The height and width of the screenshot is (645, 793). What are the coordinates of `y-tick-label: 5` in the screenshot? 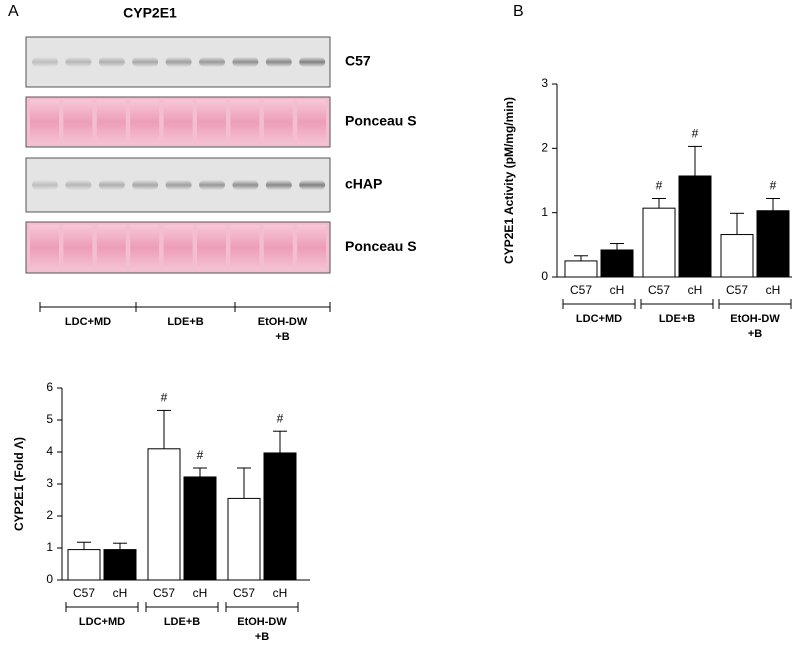 It's located at (49, 419).